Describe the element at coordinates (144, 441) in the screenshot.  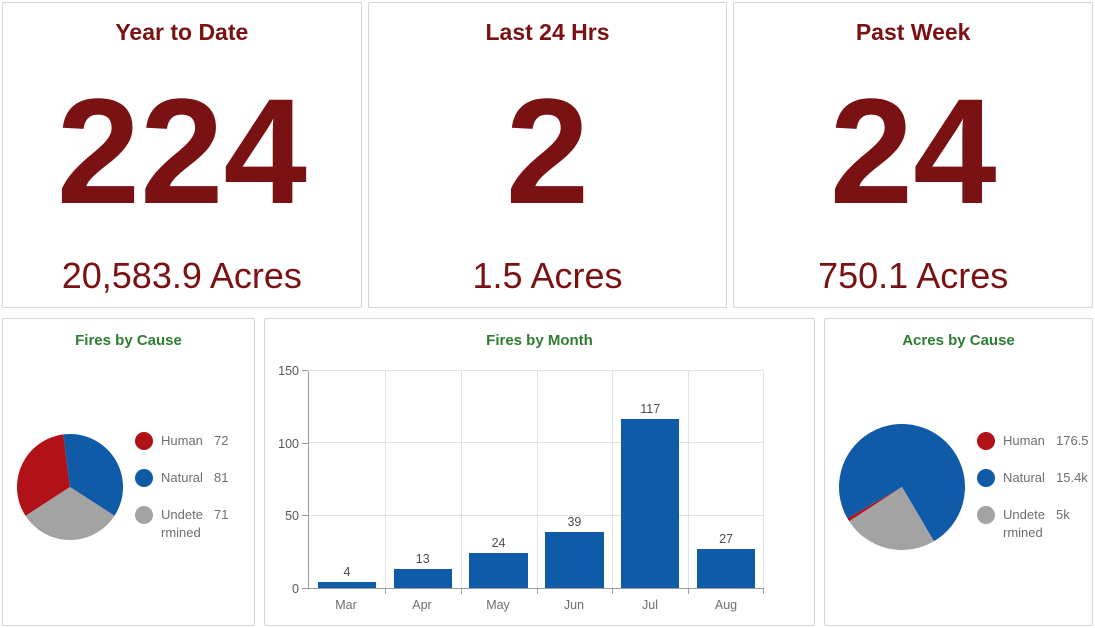
I see `legend-swatch-human-icon` at that location.